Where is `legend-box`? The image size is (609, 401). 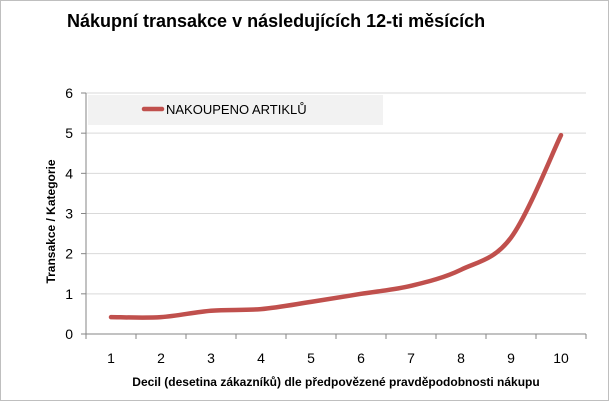 legend-box is located at coordinates (235, 110).